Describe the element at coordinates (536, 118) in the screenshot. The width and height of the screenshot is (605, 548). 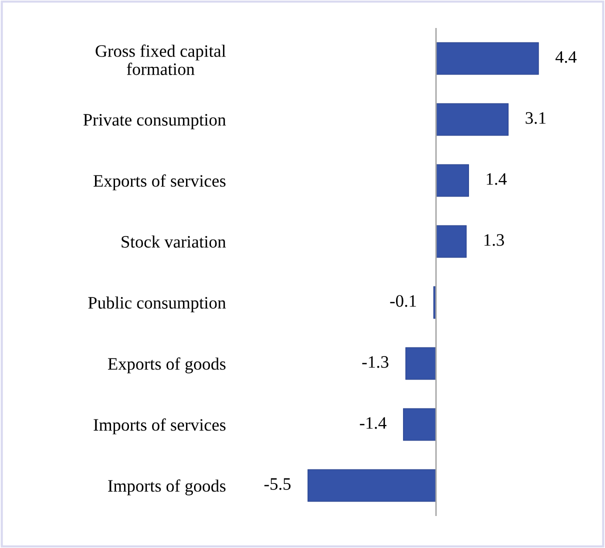
I see `data-label: 3.1` at that location.